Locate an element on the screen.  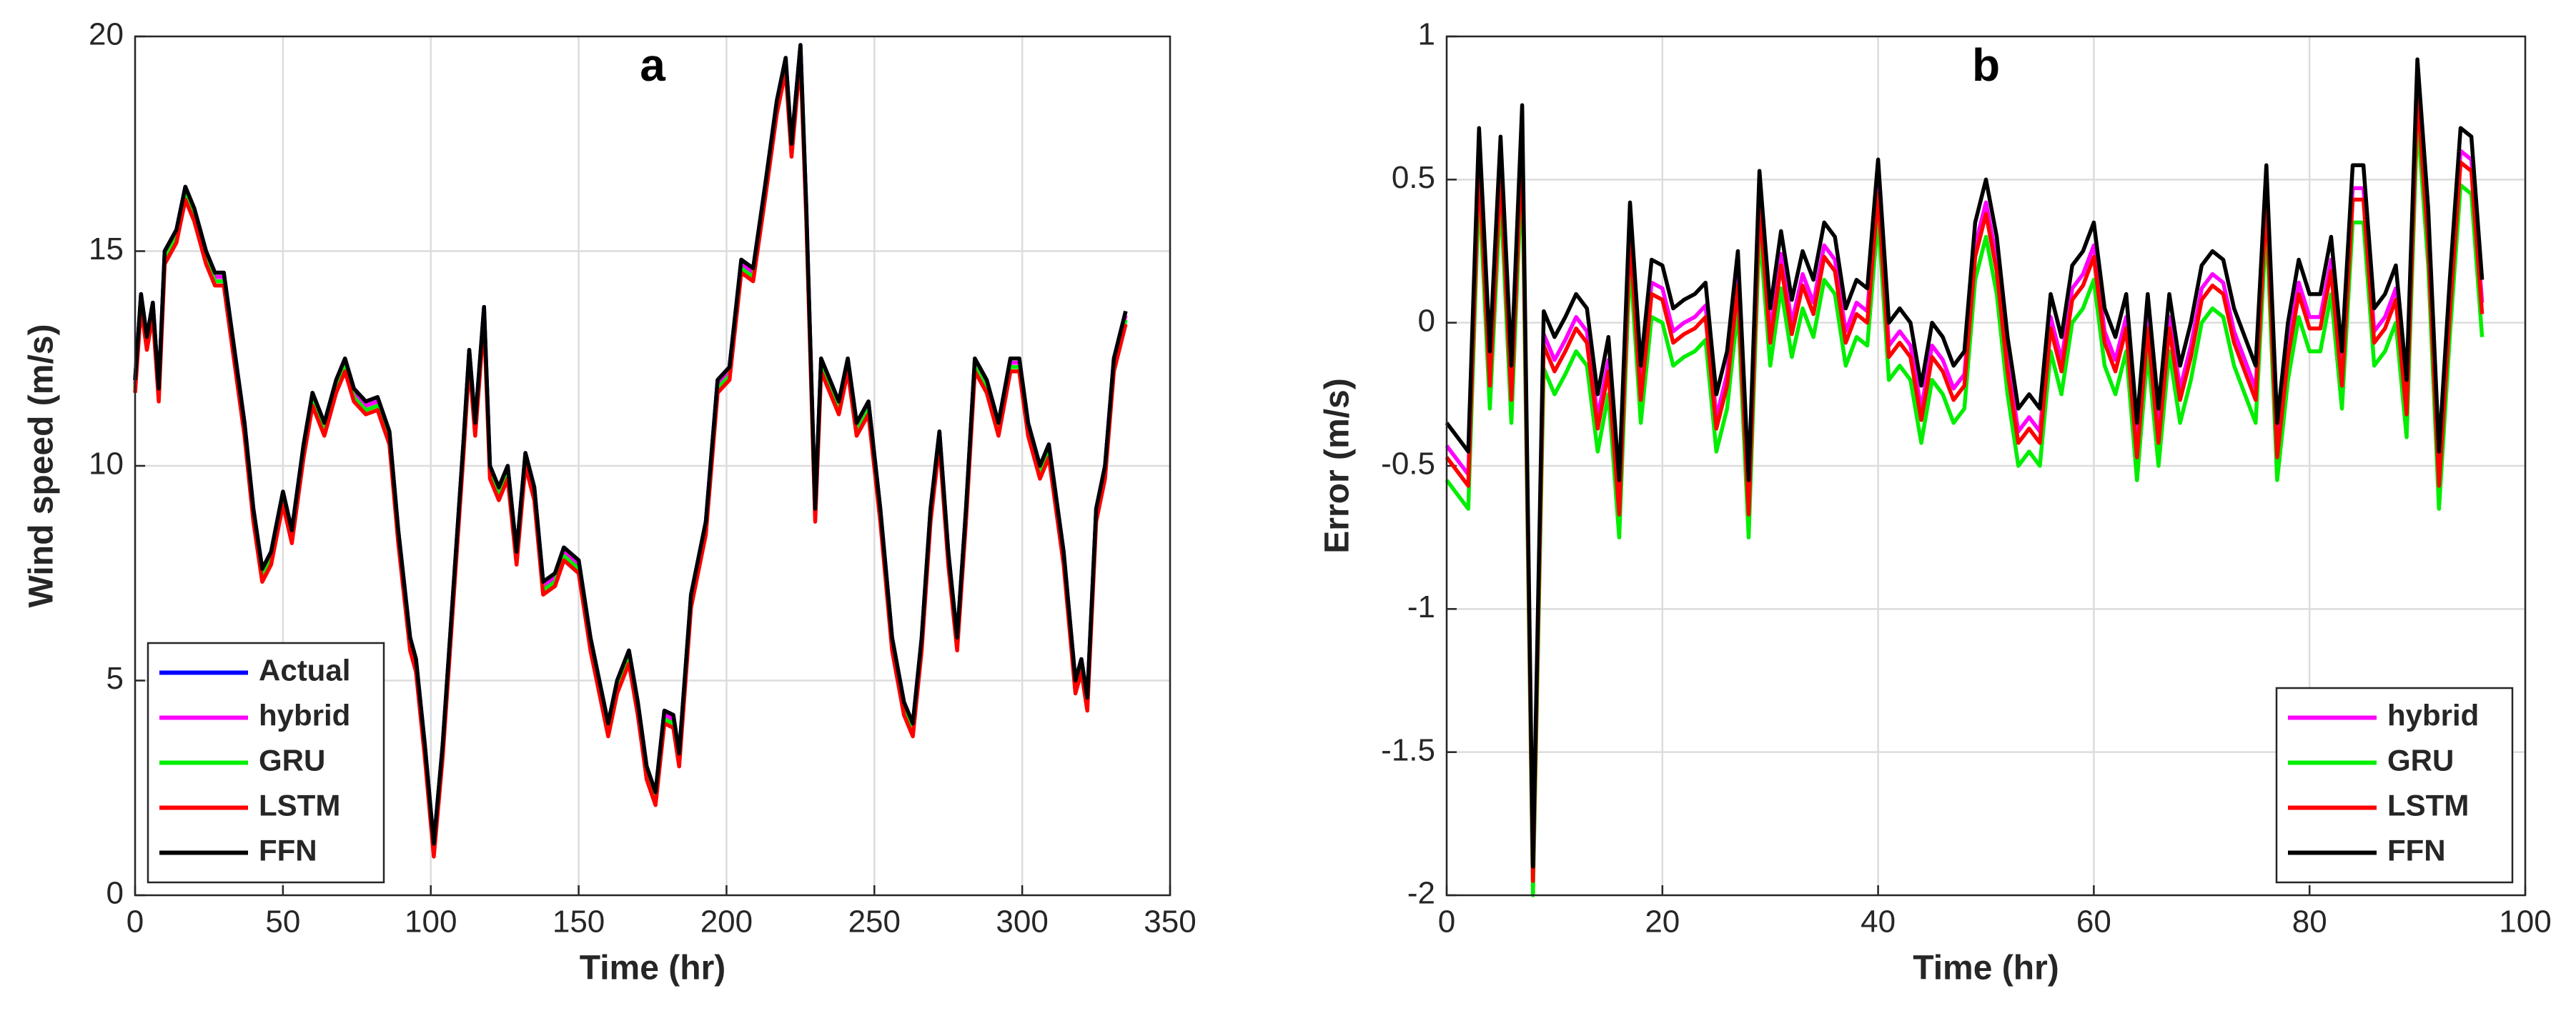
x-tick-label: 50 is located at coordinates (282, 922).